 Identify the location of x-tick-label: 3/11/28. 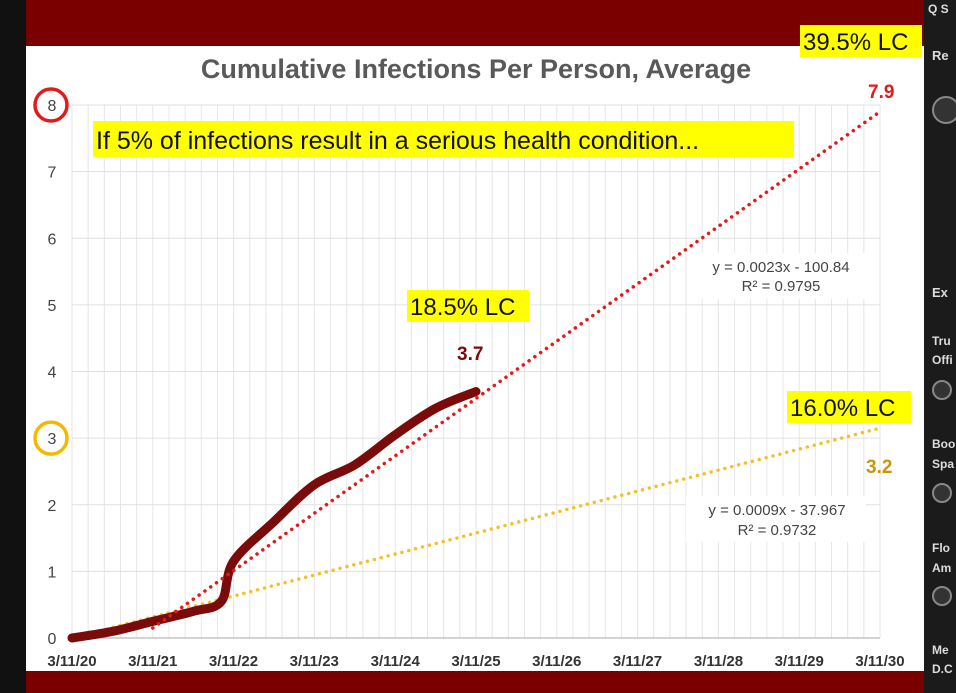
(718, 661).